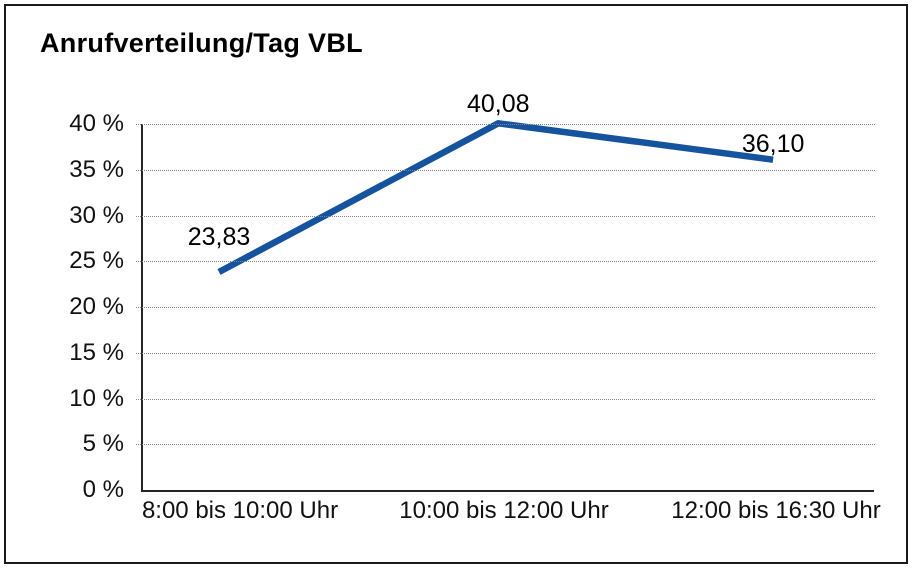 This screenshot has width=915, height=576. What do you see at coordinates (776, 510) in the screenshot?
I see `x-axis-category-label: 12:00 bis 16:30 Uhr` at bounding box center [776, 510].